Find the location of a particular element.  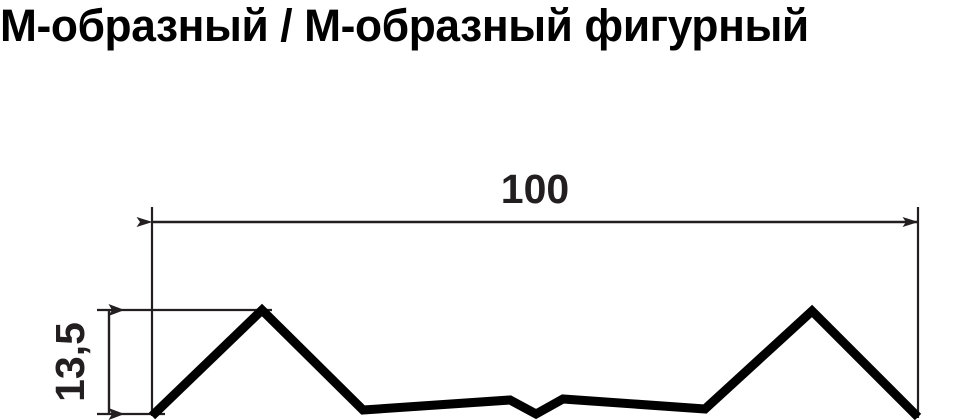

page-title: М-образный / М-образный фигурный is located at coordinates (404, 25).